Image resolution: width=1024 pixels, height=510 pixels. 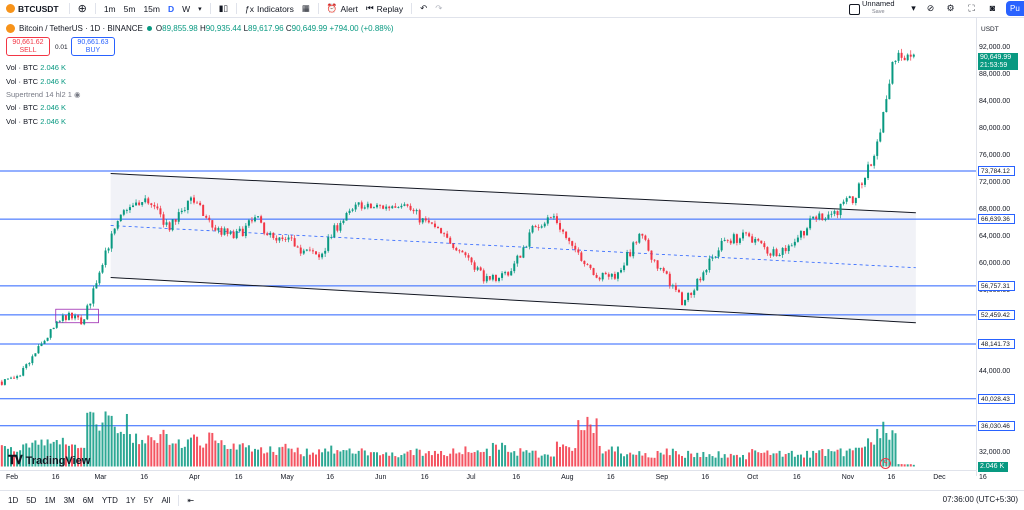 What do you see at coordinates (878, 12) in the screenshot?
I see `layout-save-status: Save` at bounding box center [878, 12].